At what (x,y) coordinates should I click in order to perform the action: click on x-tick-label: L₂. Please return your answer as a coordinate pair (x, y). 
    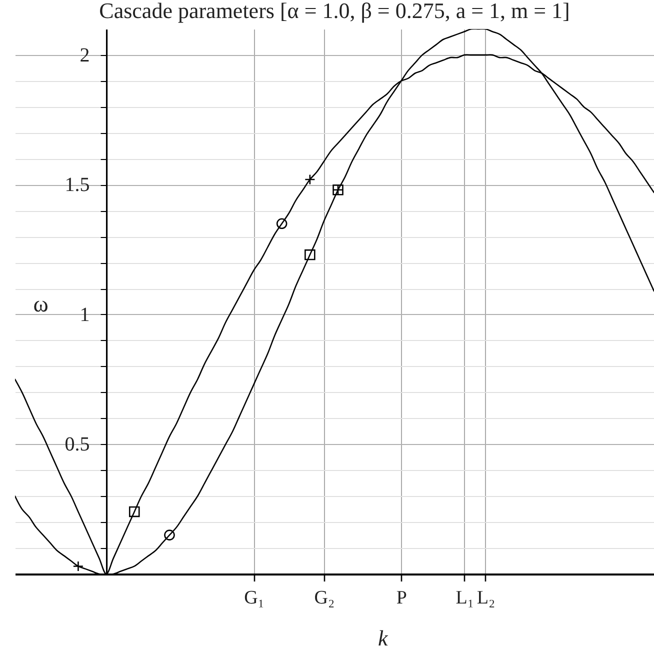
    Looking at the image, I should click on (486, 598).